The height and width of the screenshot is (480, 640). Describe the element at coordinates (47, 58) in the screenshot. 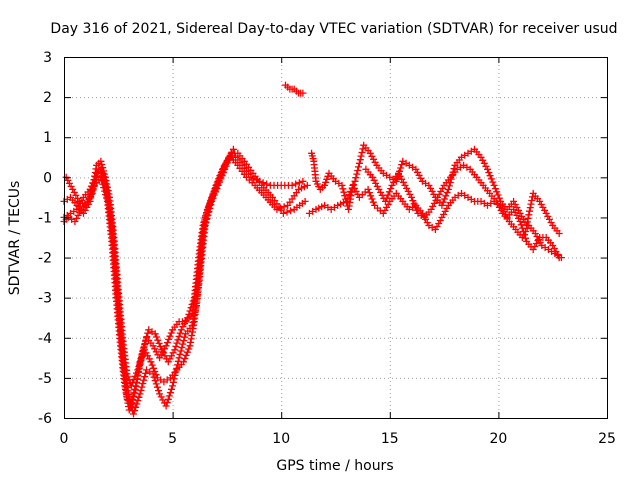

I see `y-tick-label: 3` at that location.